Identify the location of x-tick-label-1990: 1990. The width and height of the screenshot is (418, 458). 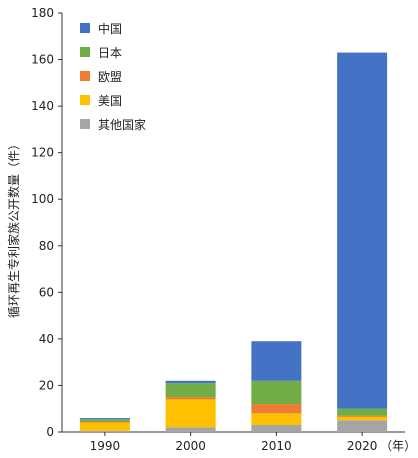
(105, 446).